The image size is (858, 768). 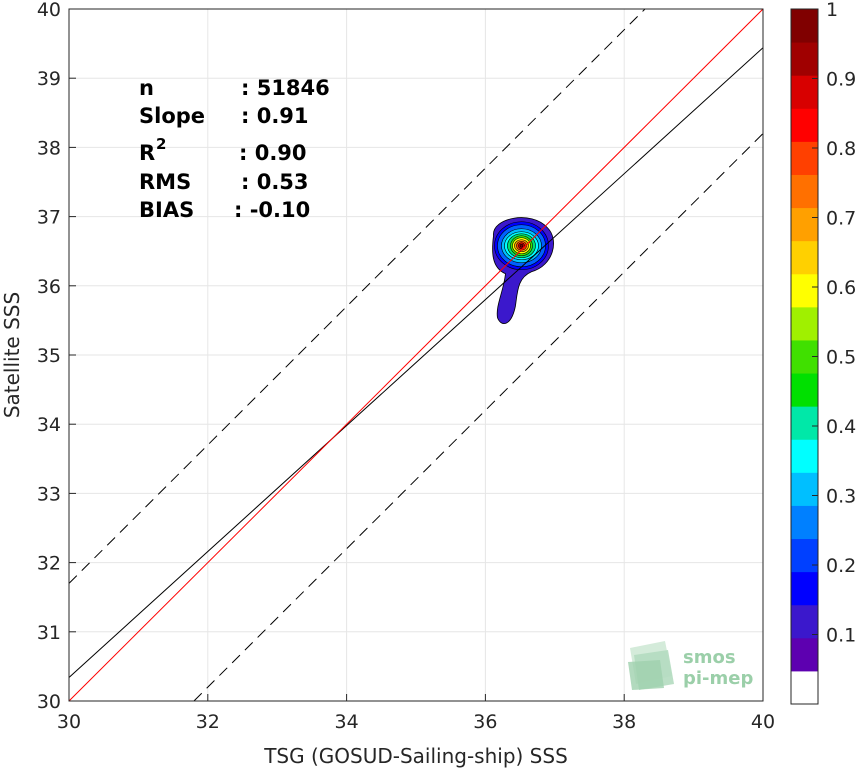 I want to click on y-tick-label: 36, so click(x=49, y=287).